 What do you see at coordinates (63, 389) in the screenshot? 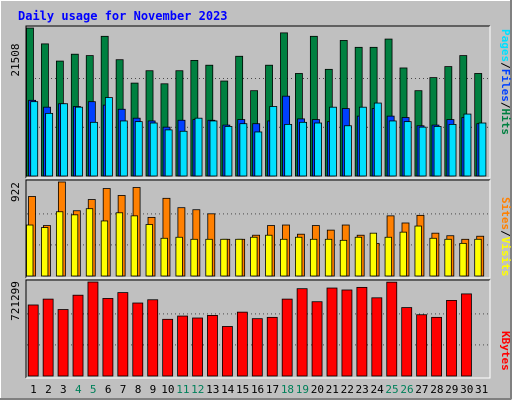
I see `day-label: 3` at bounding box center [63, 389].